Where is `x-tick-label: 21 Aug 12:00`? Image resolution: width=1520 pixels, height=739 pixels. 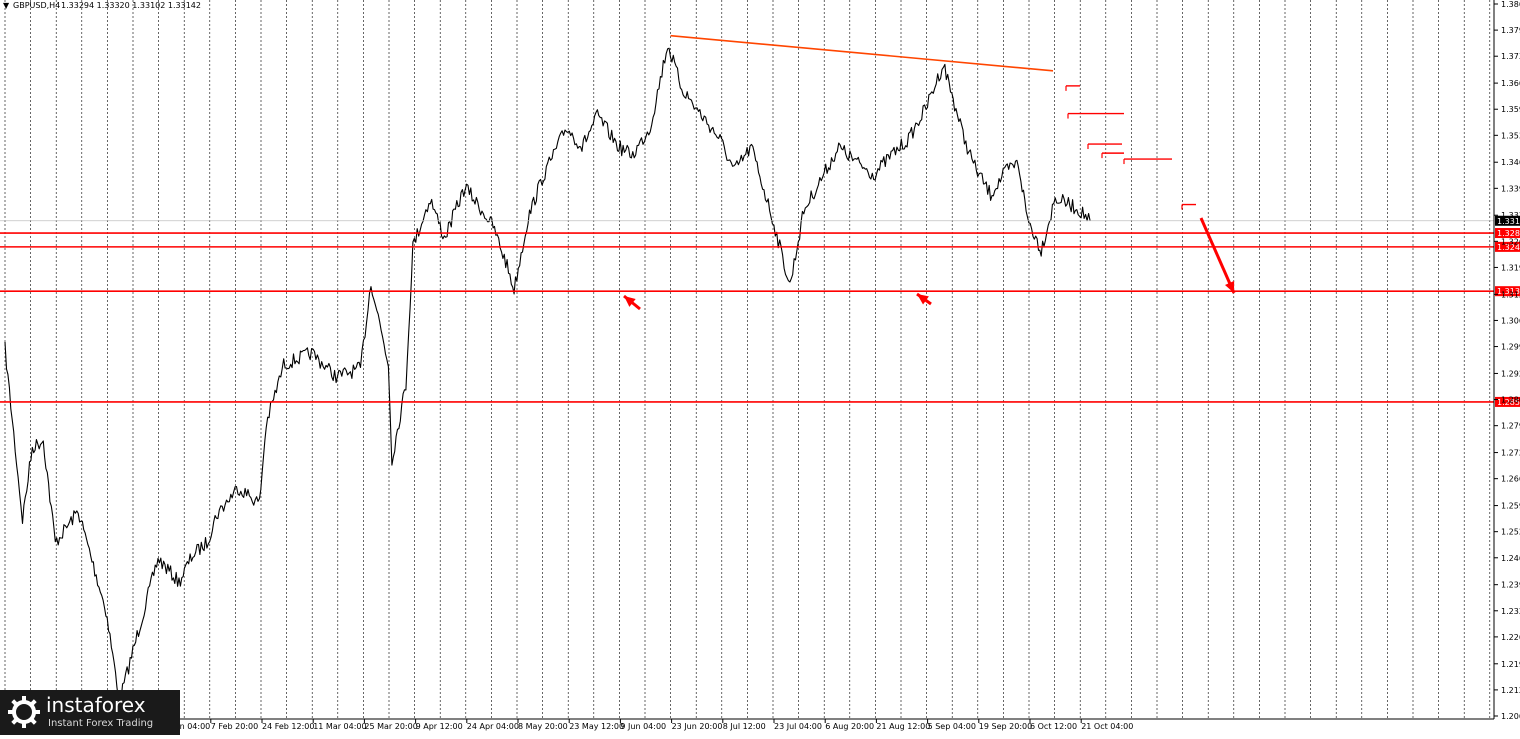
x-tick-label: 21 Aug 12:00 is located at coordinates (903, 726).